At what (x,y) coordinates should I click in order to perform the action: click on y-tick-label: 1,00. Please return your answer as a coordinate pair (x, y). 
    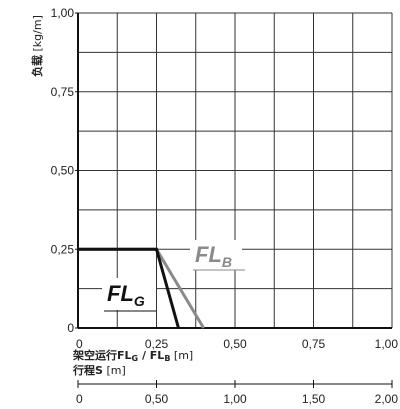
    Looking at the image, I should click on (63, 13).